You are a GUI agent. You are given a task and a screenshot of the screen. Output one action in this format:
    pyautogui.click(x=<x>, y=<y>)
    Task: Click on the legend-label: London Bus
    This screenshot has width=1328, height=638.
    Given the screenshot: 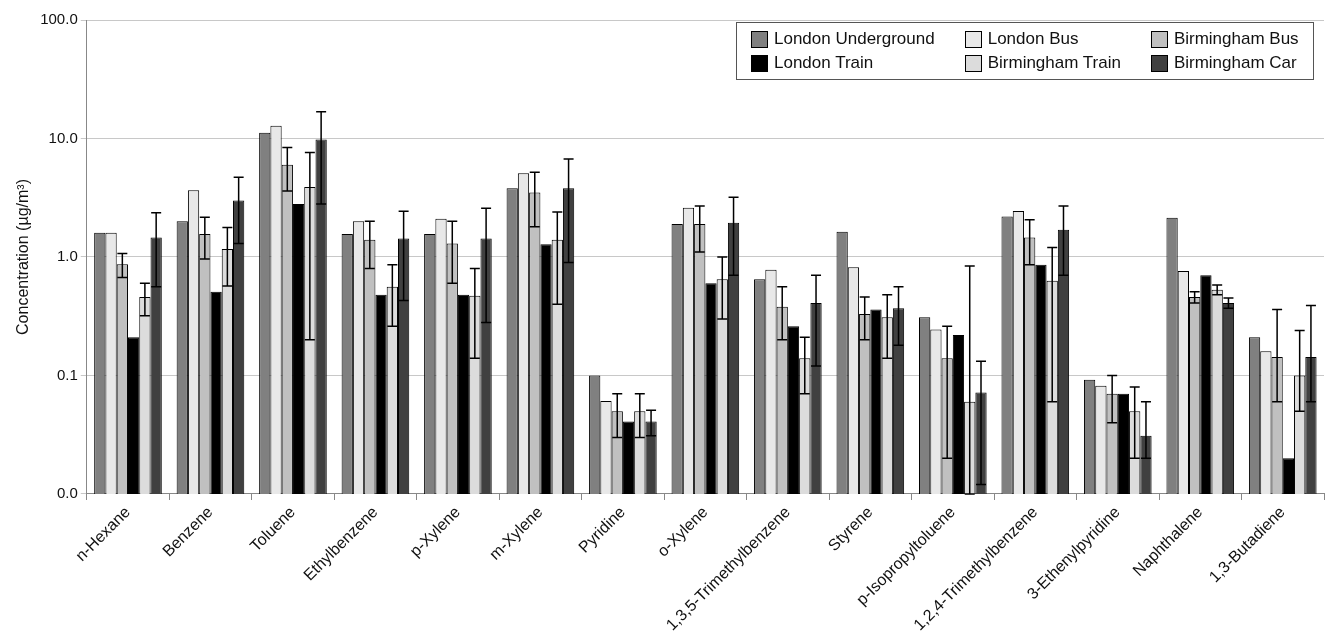 What is the action you would take?
    pyautogui.click(x=1033, y=39)
    